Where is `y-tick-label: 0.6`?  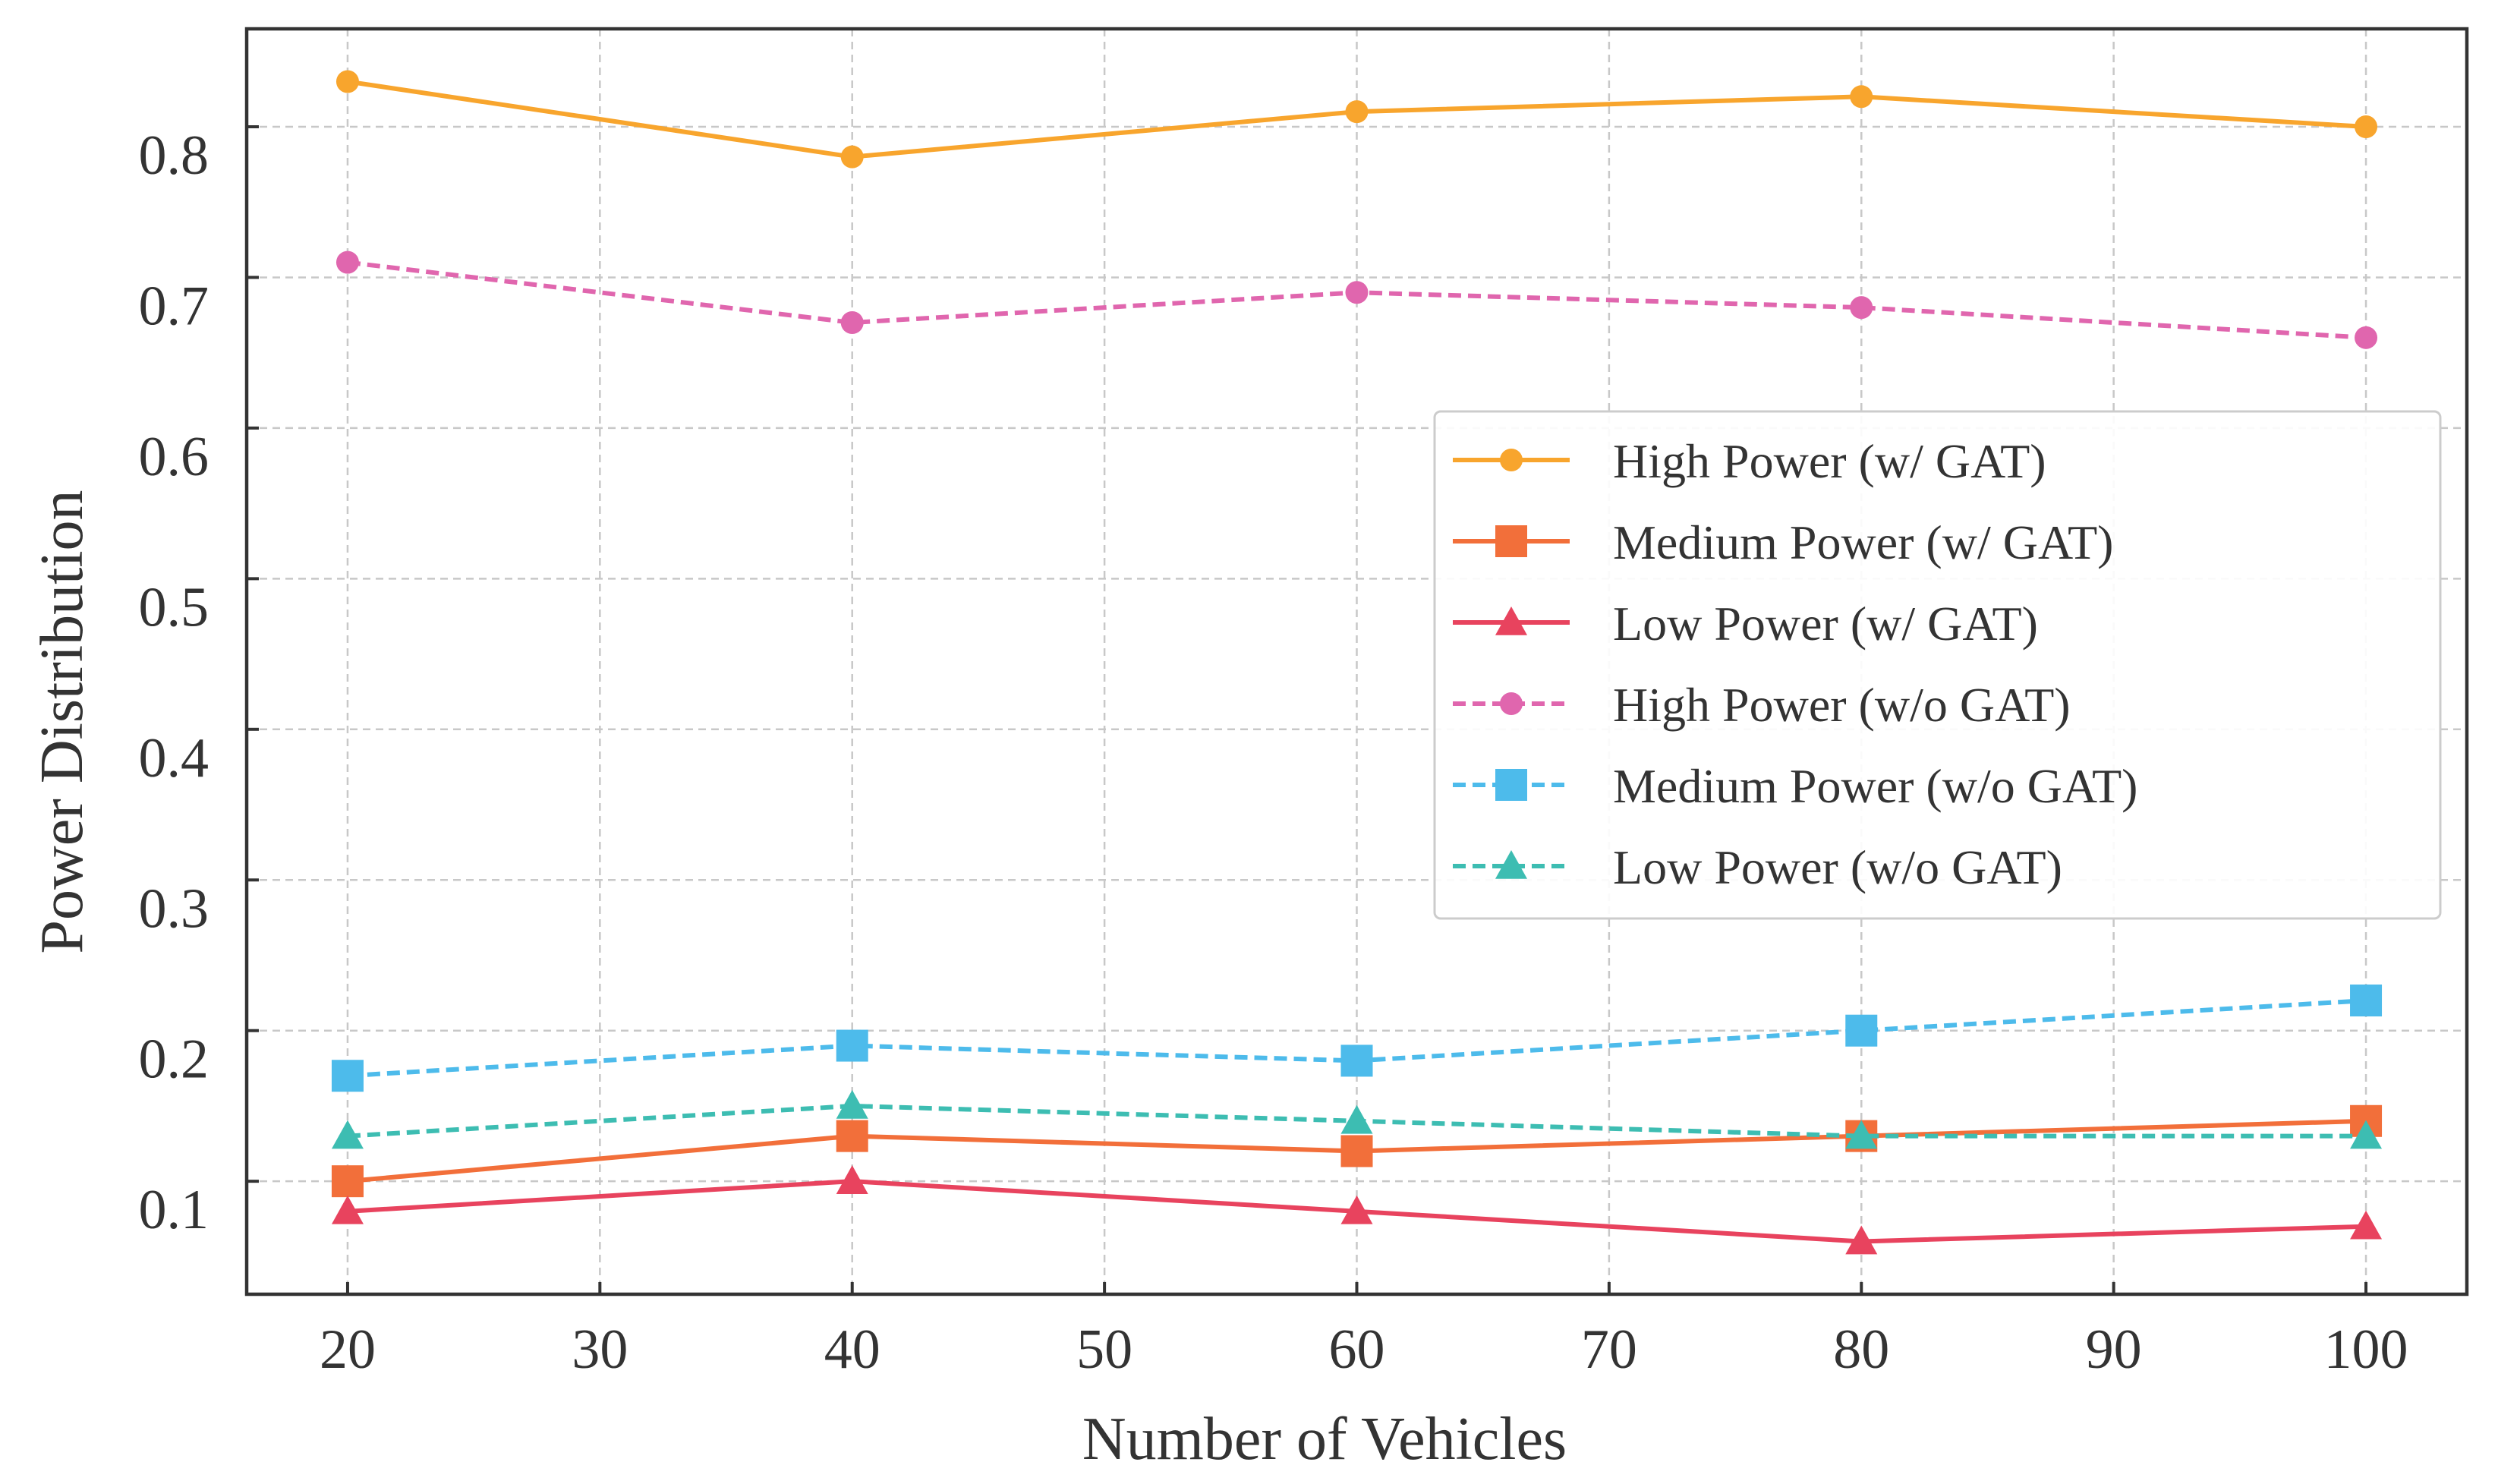
y-tick-label: 0.6 is located at coordinates (174, 457).